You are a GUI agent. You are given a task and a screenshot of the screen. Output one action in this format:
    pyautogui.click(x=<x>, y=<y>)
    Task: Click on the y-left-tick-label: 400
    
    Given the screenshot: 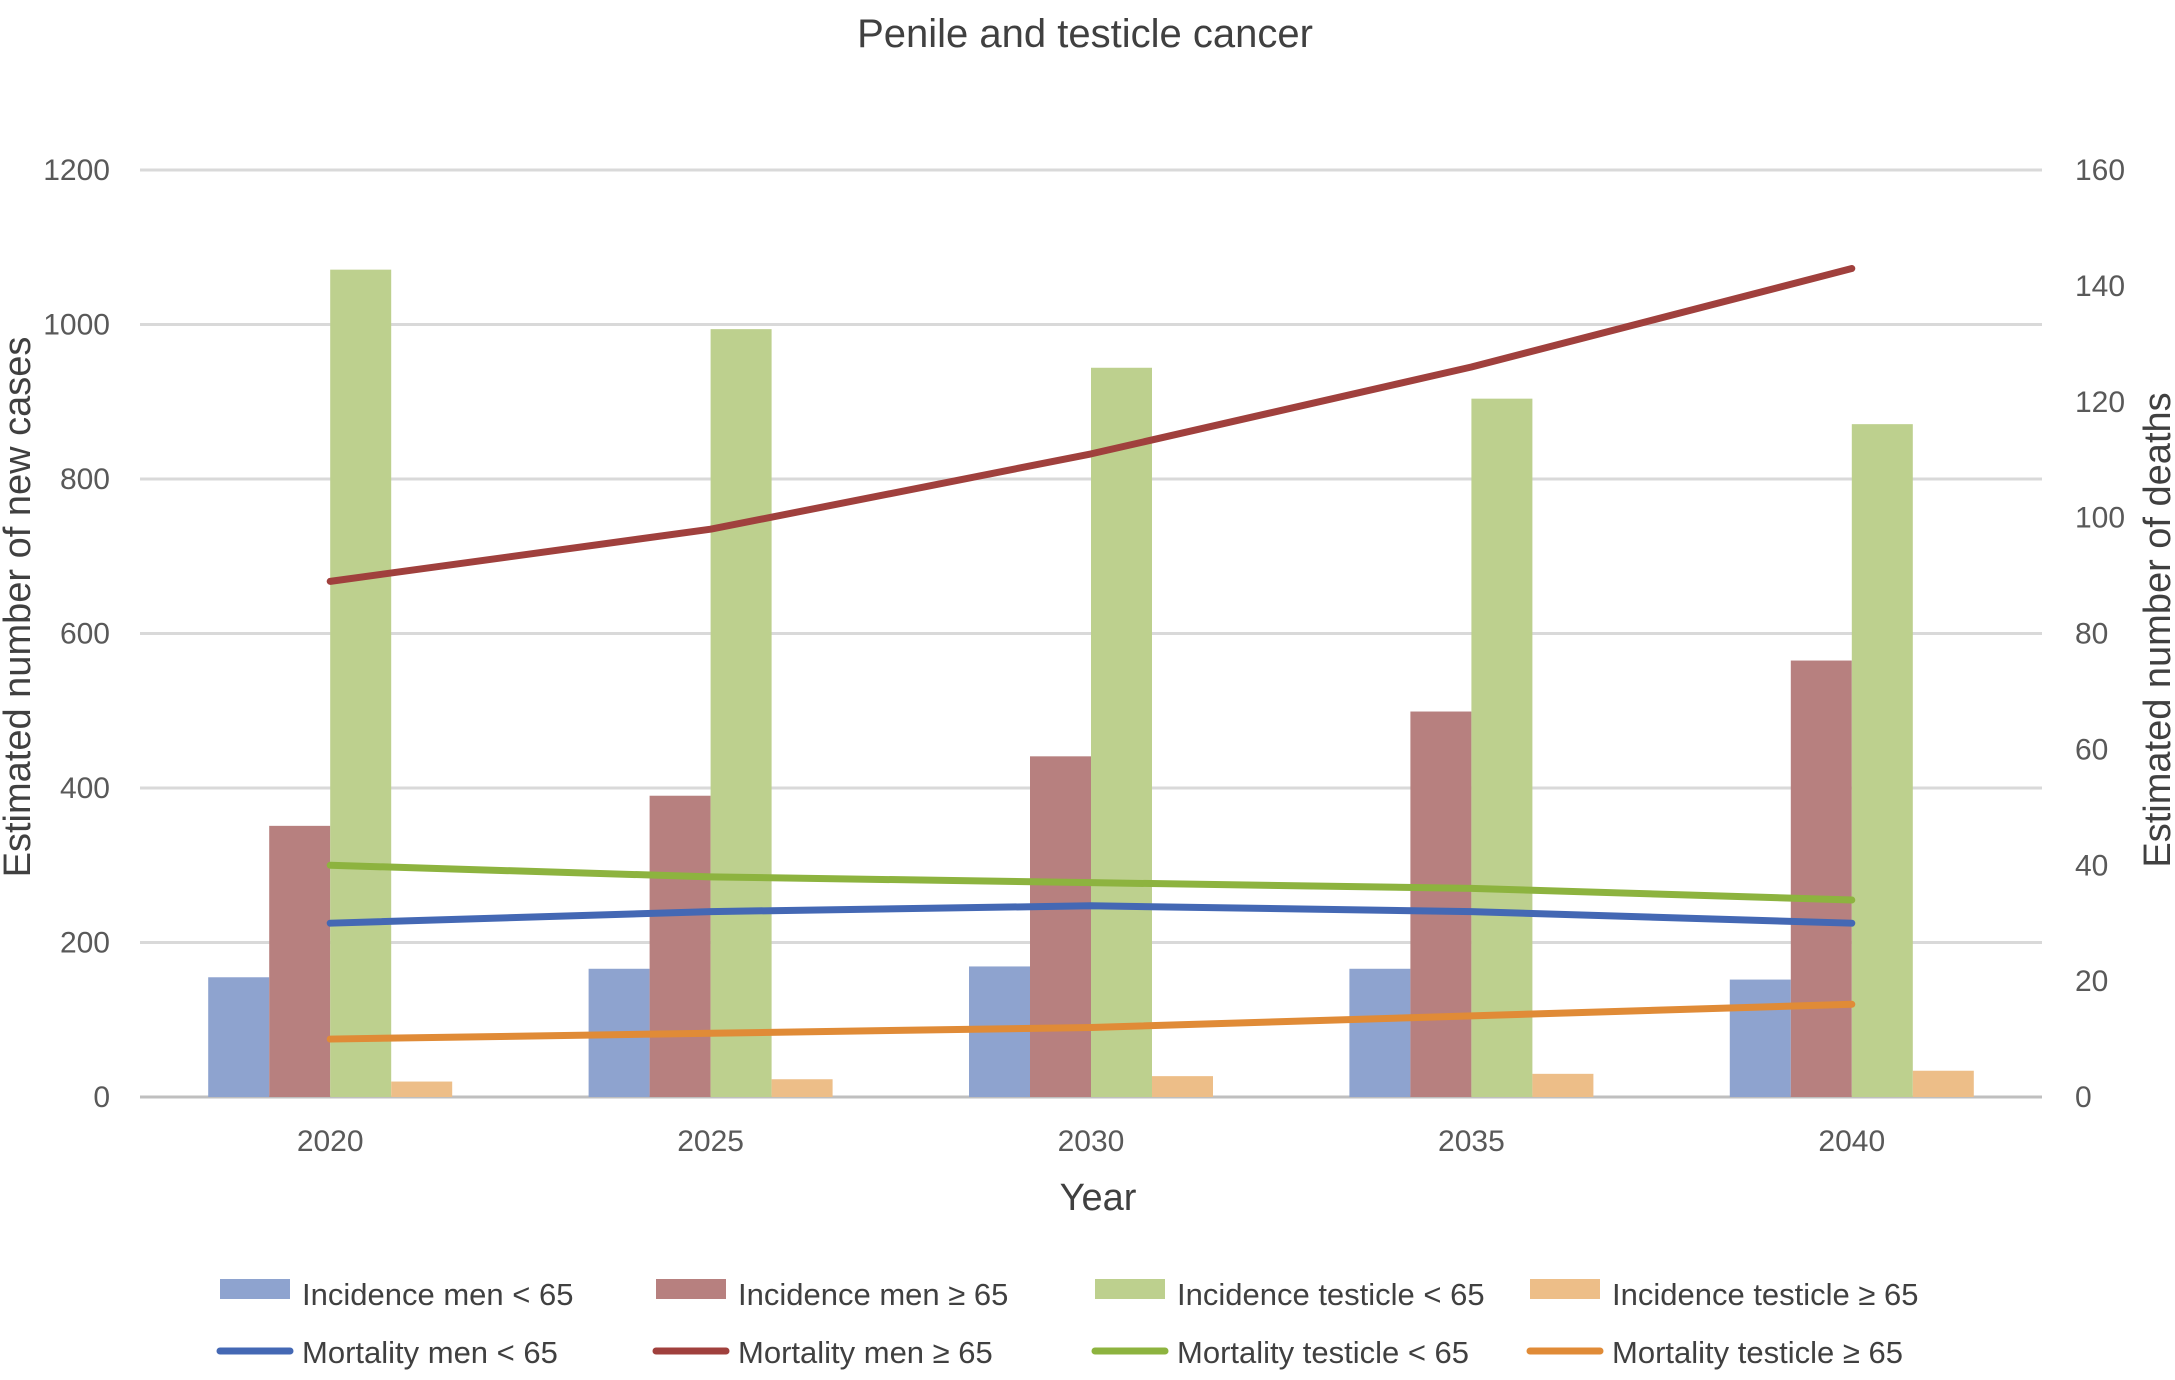 What is the action you would take?
    pyautogui.click(x=85, y=788)
    